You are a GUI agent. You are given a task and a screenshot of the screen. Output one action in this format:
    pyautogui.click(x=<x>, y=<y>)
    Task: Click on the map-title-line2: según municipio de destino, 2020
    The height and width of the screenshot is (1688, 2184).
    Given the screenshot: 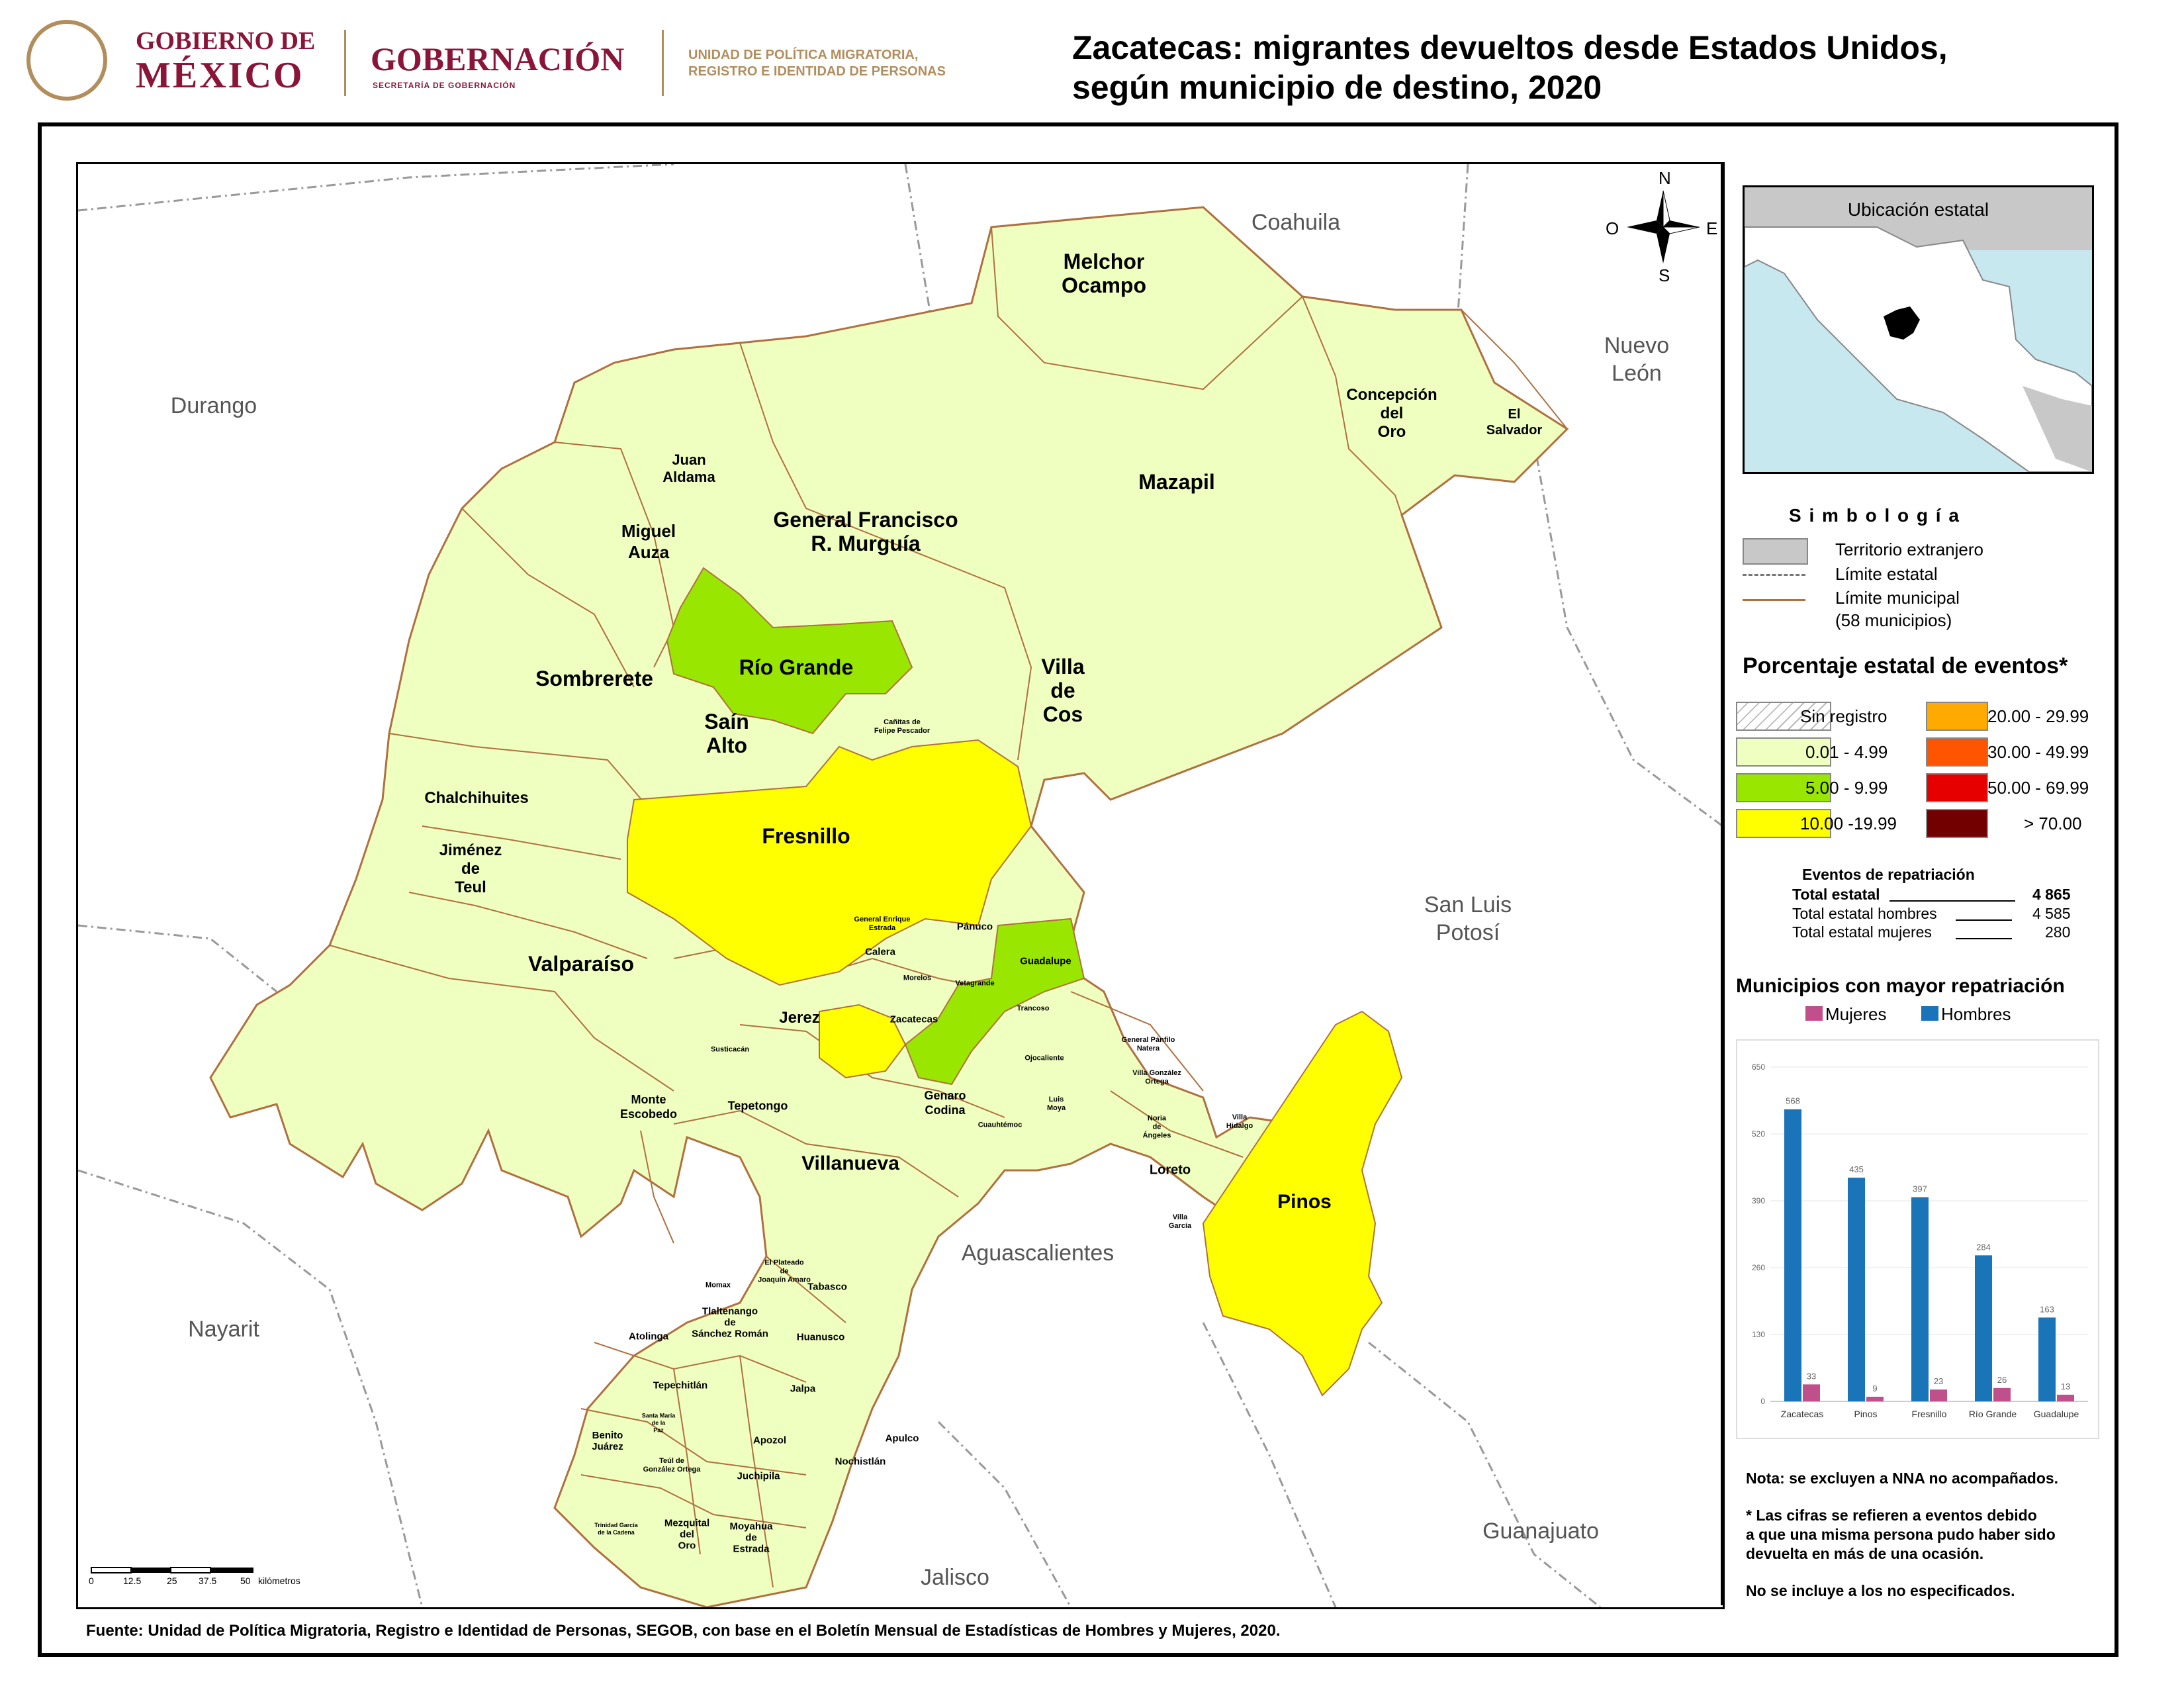 What is the action you would take?
    pyautogui.click(x=1337, y=87)
    